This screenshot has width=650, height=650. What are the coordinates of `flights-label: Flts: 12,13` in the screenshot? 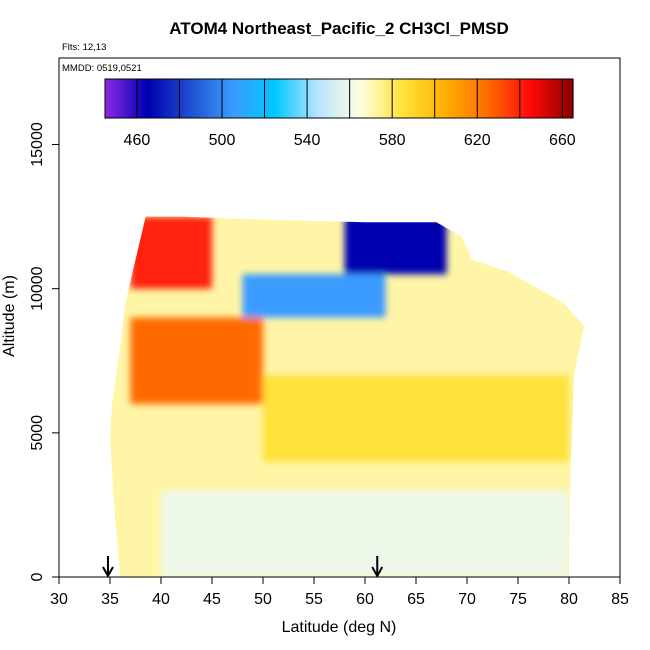 It's located at (84, 47).